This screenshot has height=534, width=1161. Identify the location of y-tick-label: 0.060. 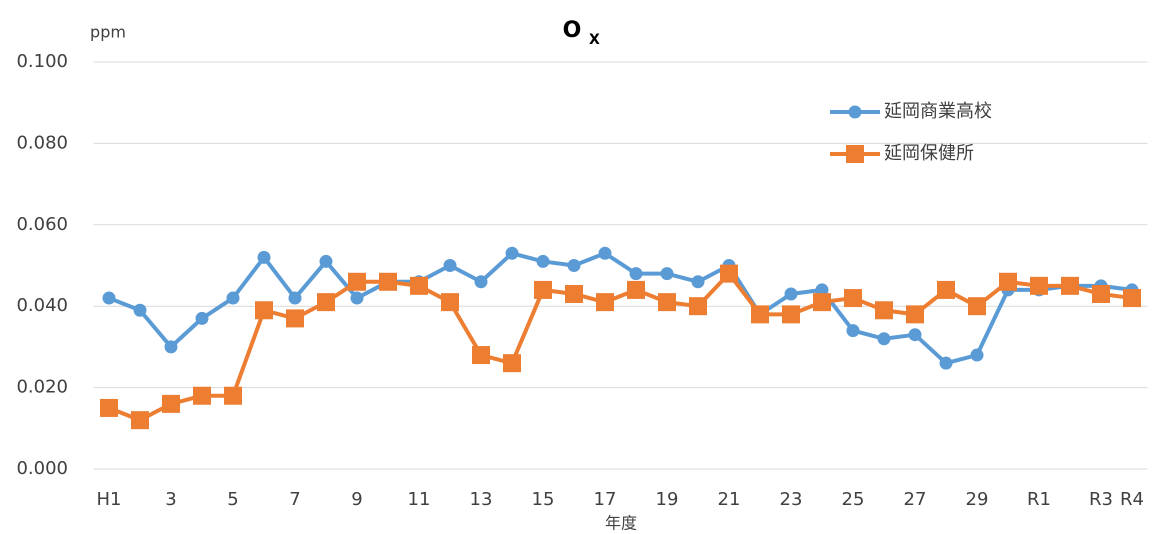
(42, 224).